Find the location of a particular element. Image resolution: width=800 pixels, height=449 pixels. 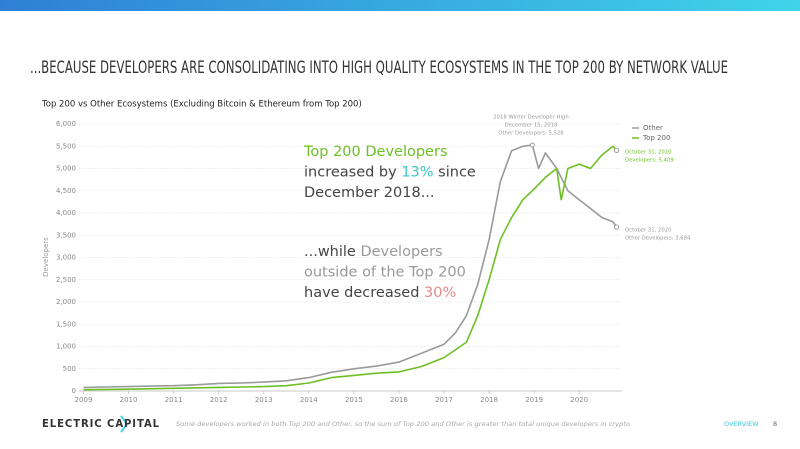

x-tick-label: 2009 is located at coordinates (84, 400).